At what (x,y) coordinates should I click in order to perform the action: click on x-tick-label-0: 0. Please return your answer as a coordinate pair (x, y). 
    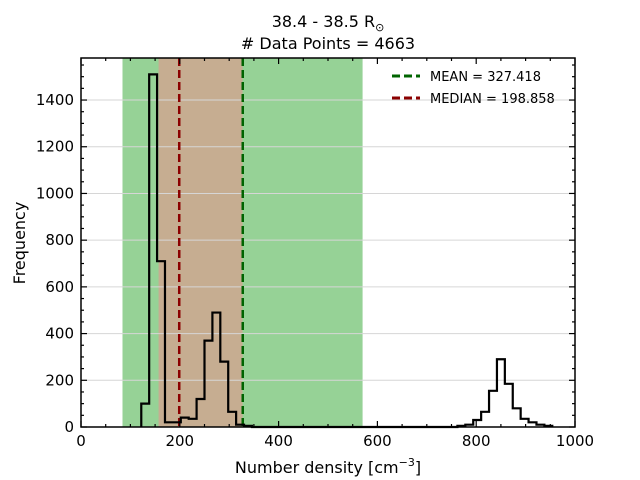
    Looking at the image, I should click on (81, 441).